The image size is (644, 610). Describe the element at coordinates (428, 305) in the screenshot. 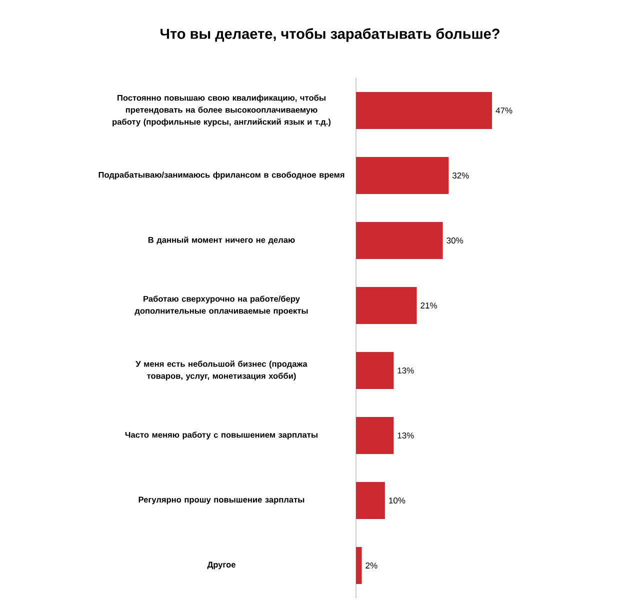

I see `data-label: 21%` at that location.